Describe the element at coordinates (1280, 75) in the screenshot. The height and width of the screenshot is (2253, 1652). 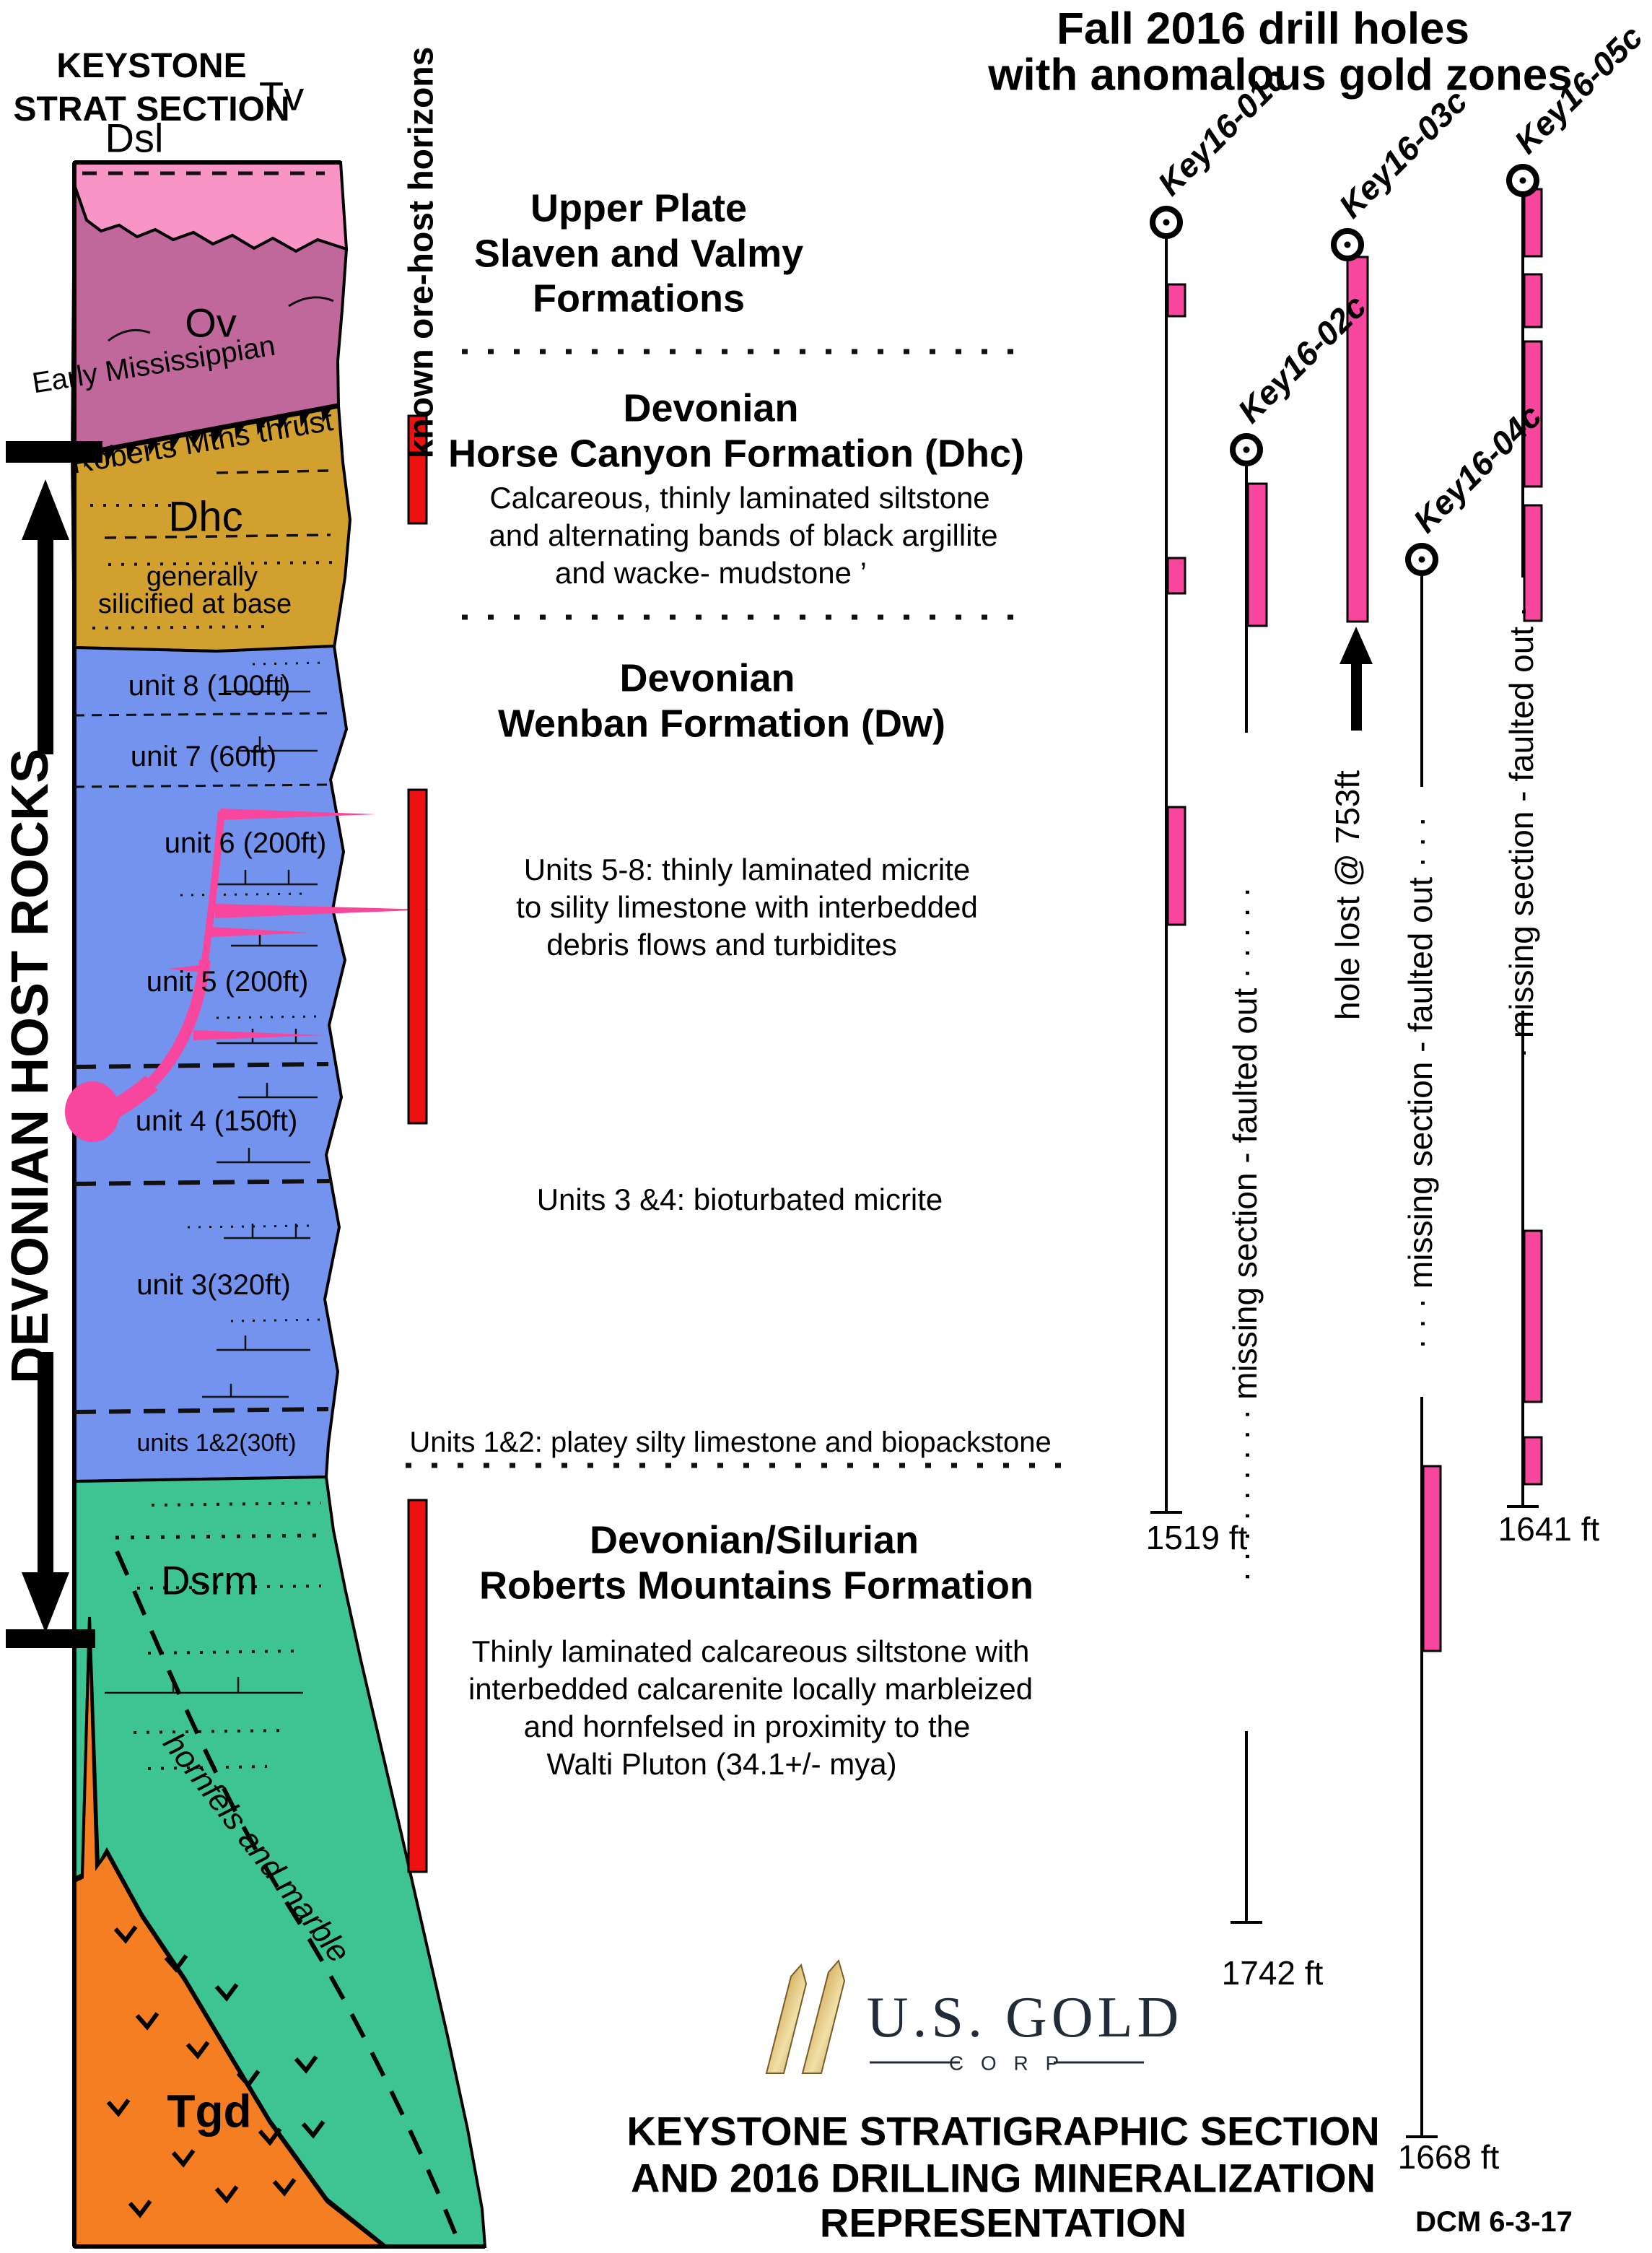
I see `drill-title-line2: with anomalous gold zones` at that location.